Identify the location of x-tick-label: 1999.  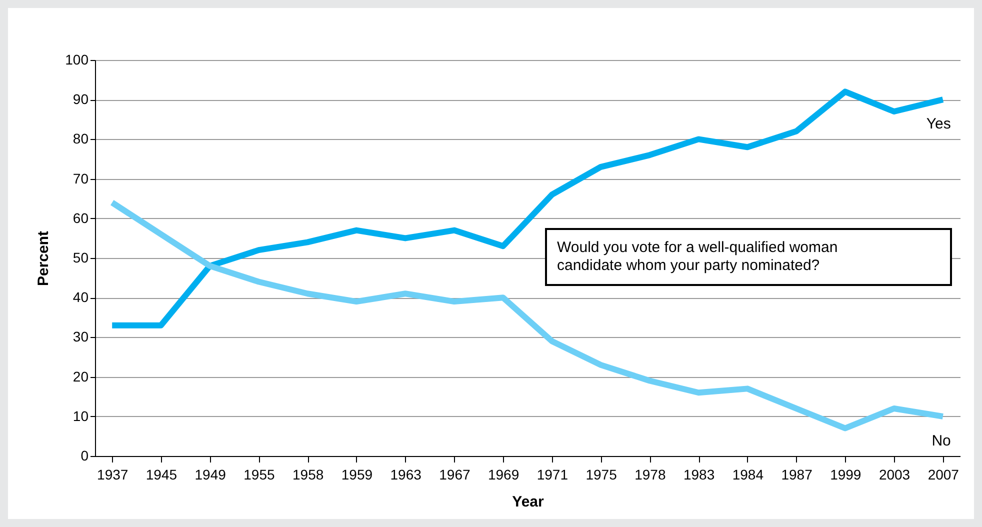
(846, 474).